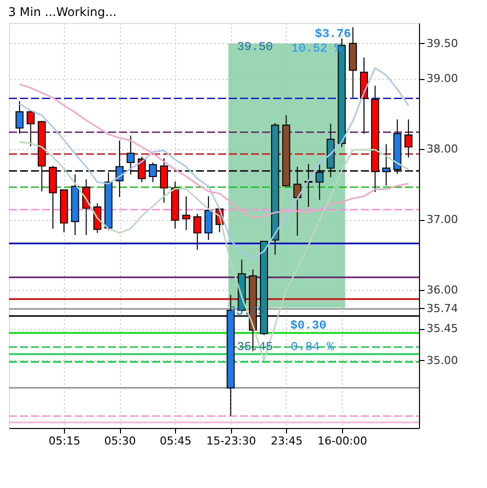  I want to click on y-tick-label: 39.00, so click(442, 79).